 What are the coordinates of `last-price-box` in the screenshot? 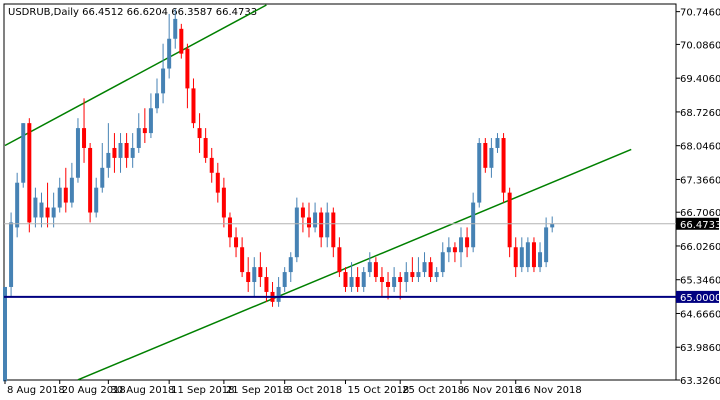 It's located at (697, 223).